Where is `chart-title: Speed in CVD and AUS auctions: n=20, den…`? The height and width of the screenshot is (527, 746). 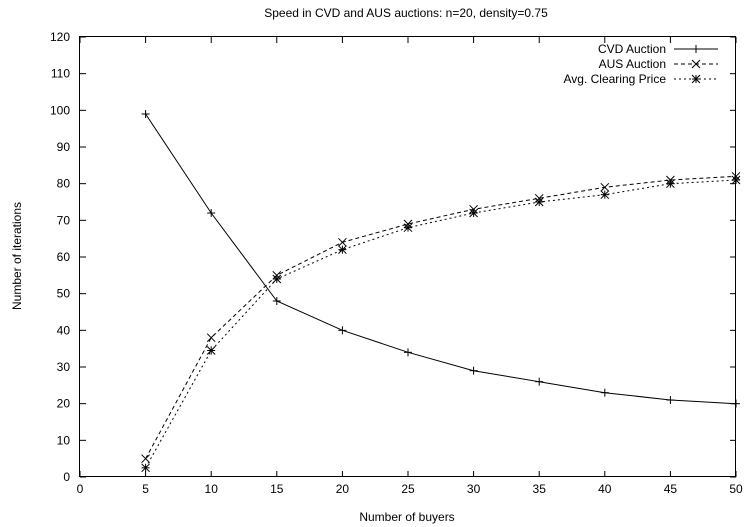
chart-title: Speed in CVD and AUS auctions: n=20, den… is located at coordinates (406, 13).